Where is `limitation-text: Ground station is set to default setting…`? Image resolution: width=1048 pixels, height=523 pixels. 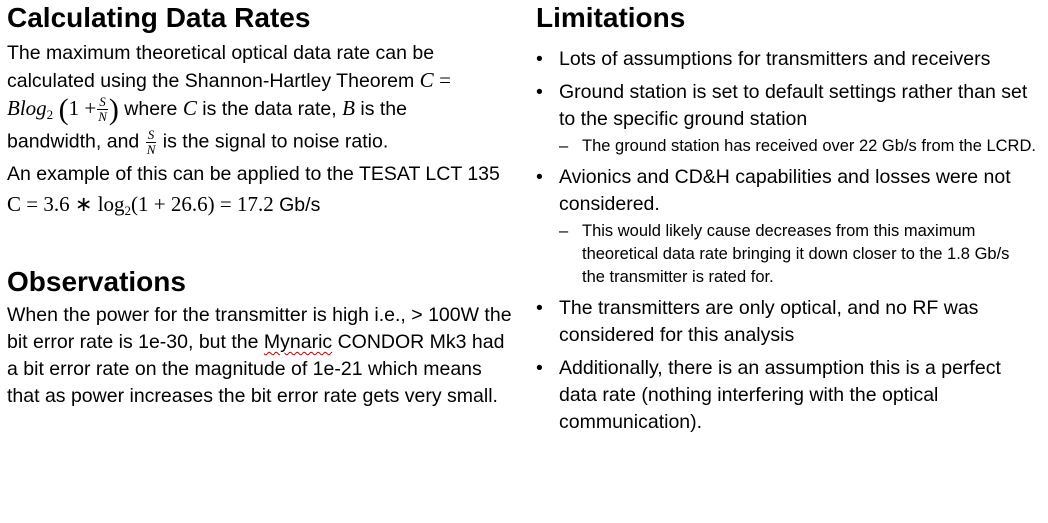 limitation-text: Ground station is set to default setting… is located at coordinates (793, 105).